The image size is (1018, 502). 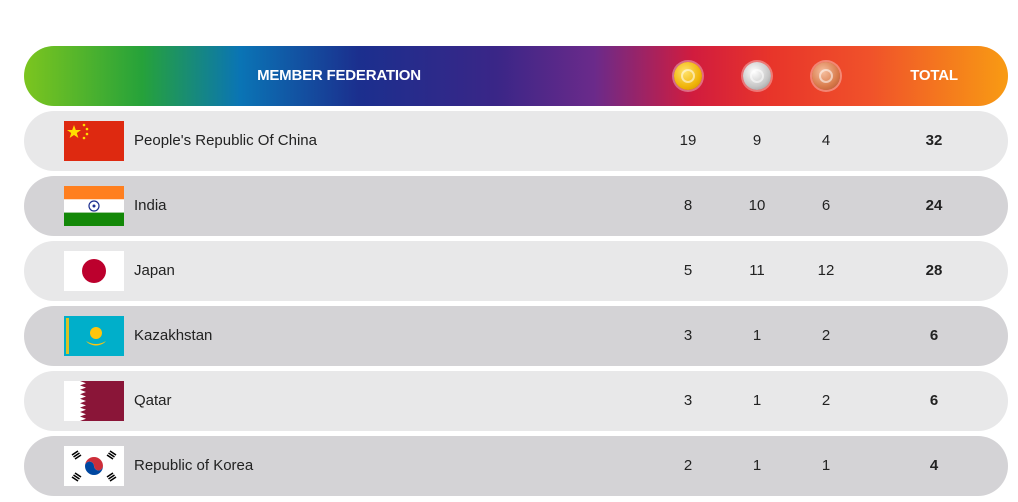 I want to click on silver-medal-icon, so click(x=757, y=76).